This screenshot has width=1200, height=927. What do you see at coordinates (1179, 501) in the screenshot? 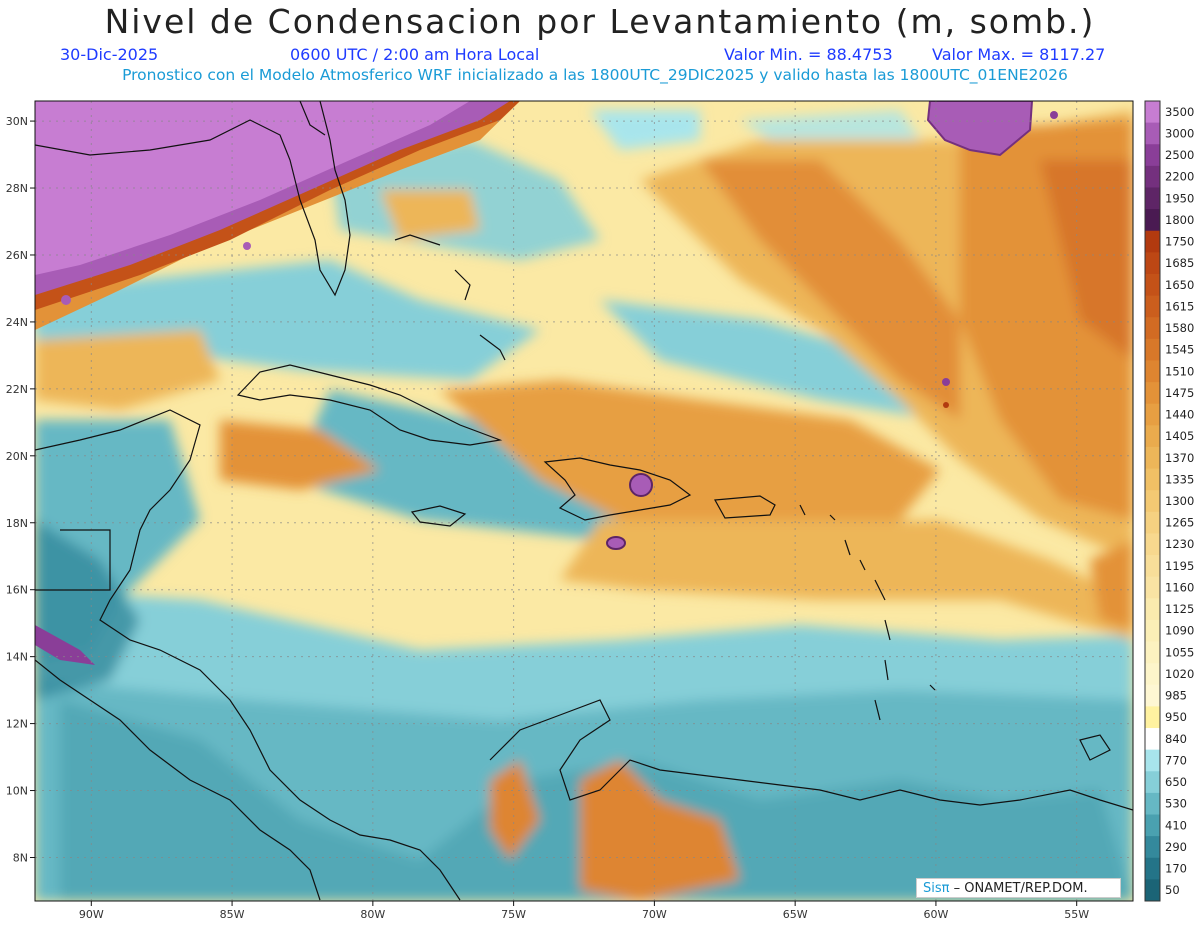
I see `legend-label: 1300` at bounding box center [1179, 501].